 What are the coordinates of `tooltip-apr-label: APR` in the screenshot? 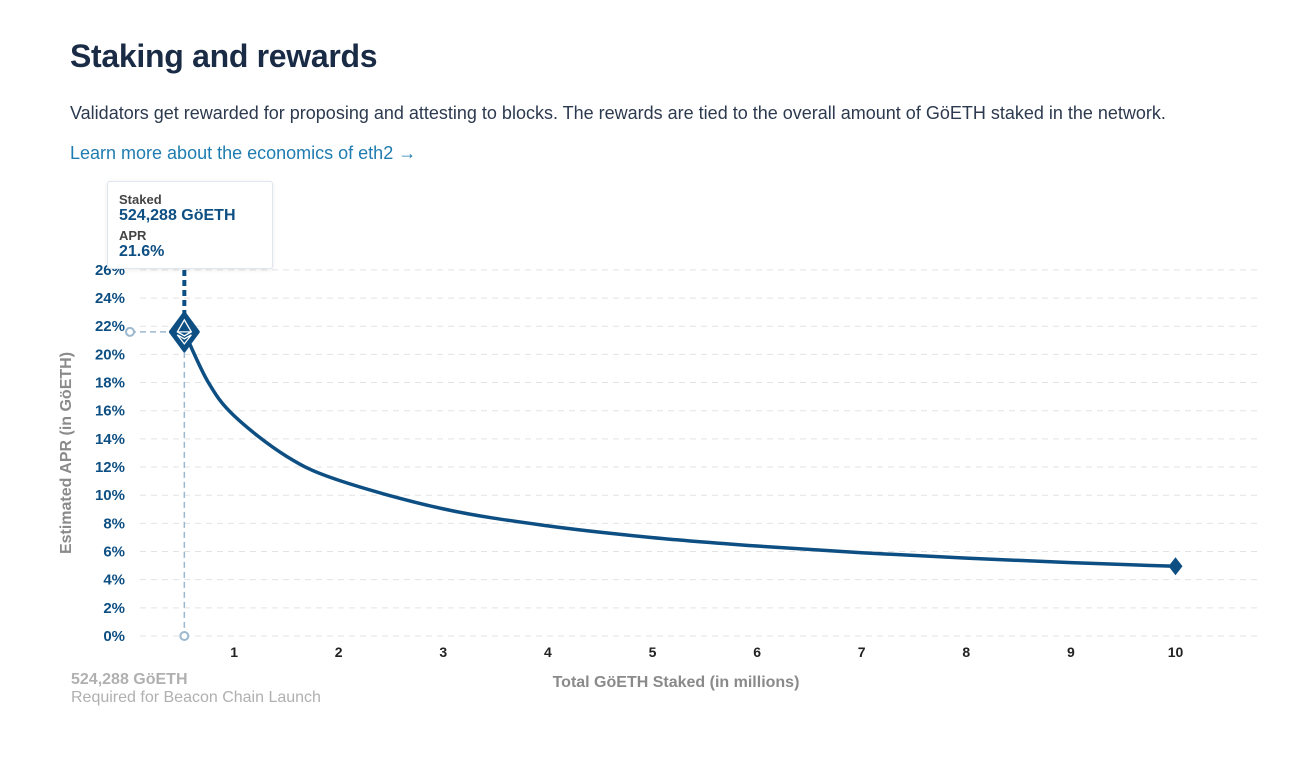 It's located at (133, 235).